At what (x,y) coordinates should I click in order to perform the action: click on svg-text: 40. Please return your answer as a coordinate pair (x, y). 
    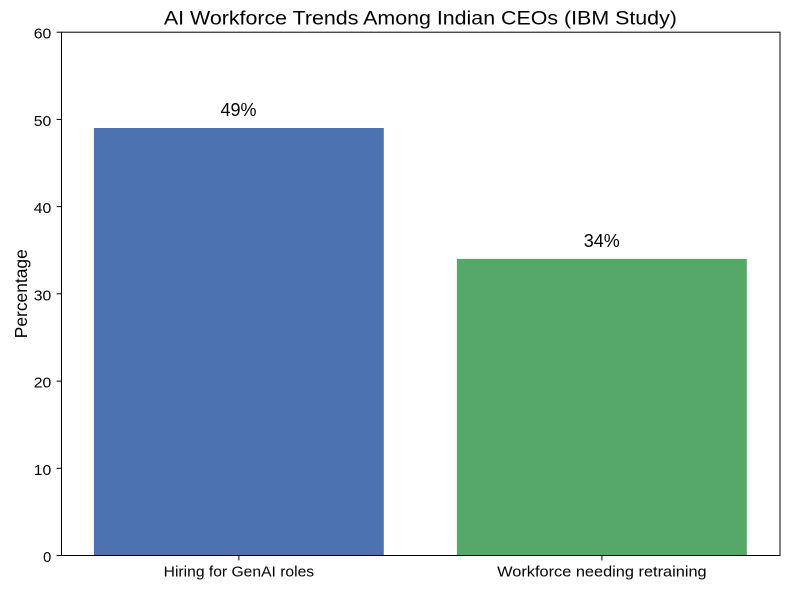
    Looking at the image, I should click on (43, 209).